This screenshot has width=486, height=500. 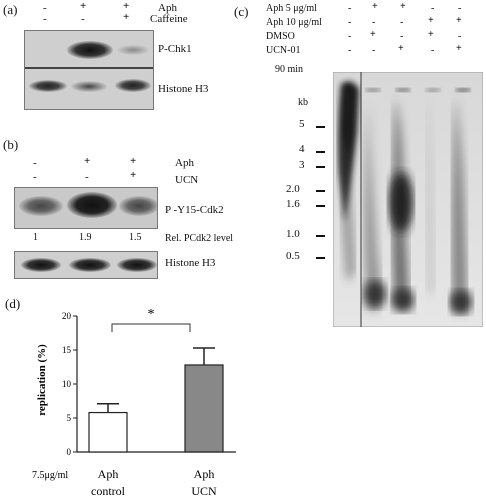 I want to click on y-tick-label-3: 15, so click(x=67, y=350).